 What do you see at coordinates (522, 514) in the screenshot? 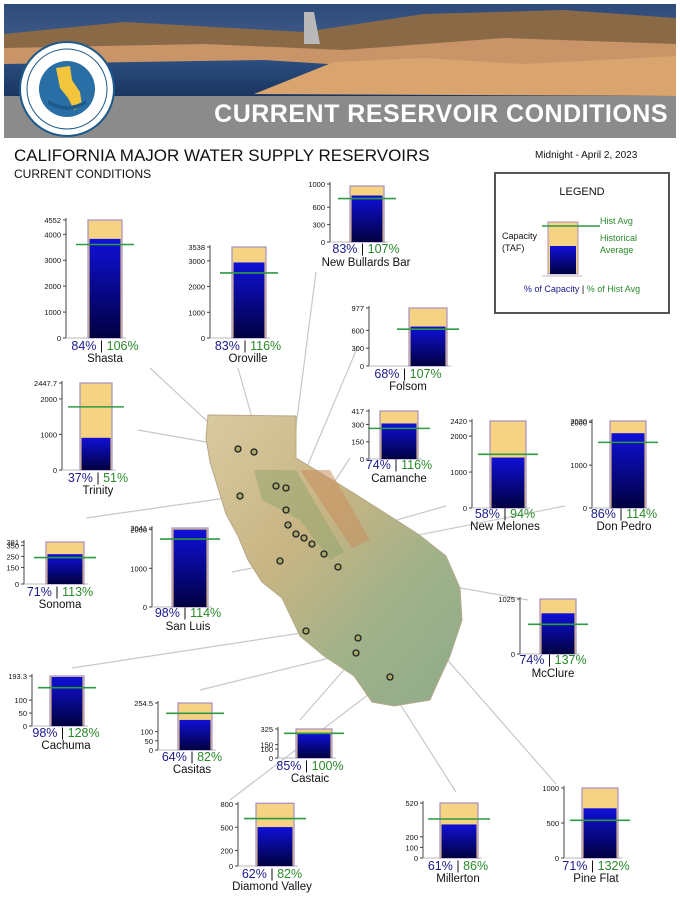
I see `pct-hist-label: 94%` at bounding box center [522, 514].